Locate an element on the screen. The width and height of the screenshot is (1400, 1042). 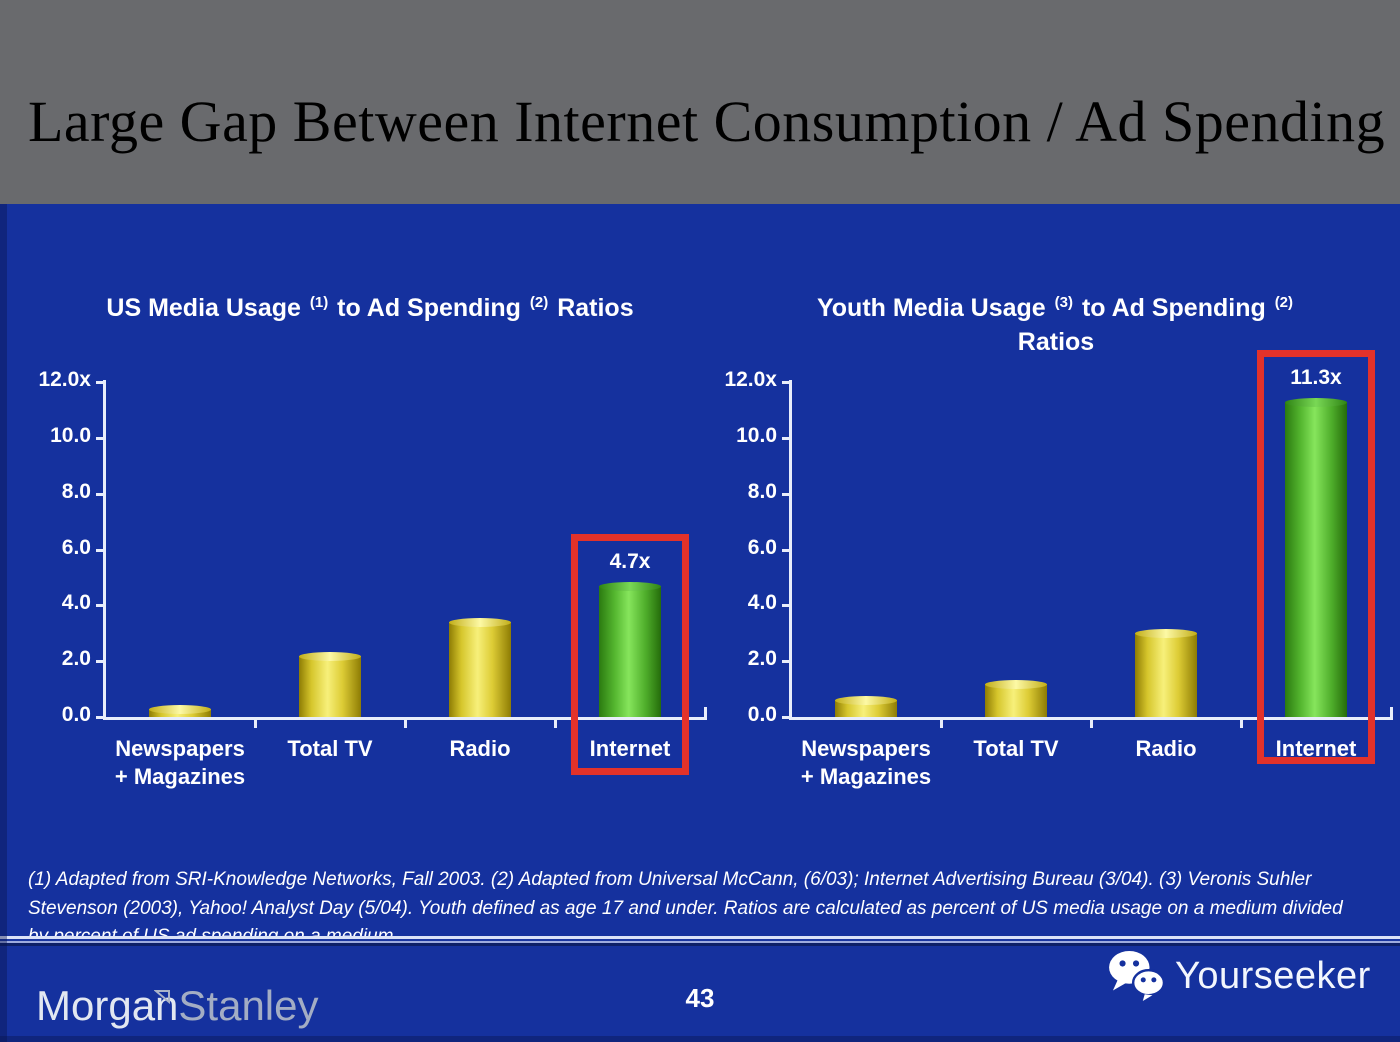
bar-newspapers-magazines is located at coordinates (866, 706).